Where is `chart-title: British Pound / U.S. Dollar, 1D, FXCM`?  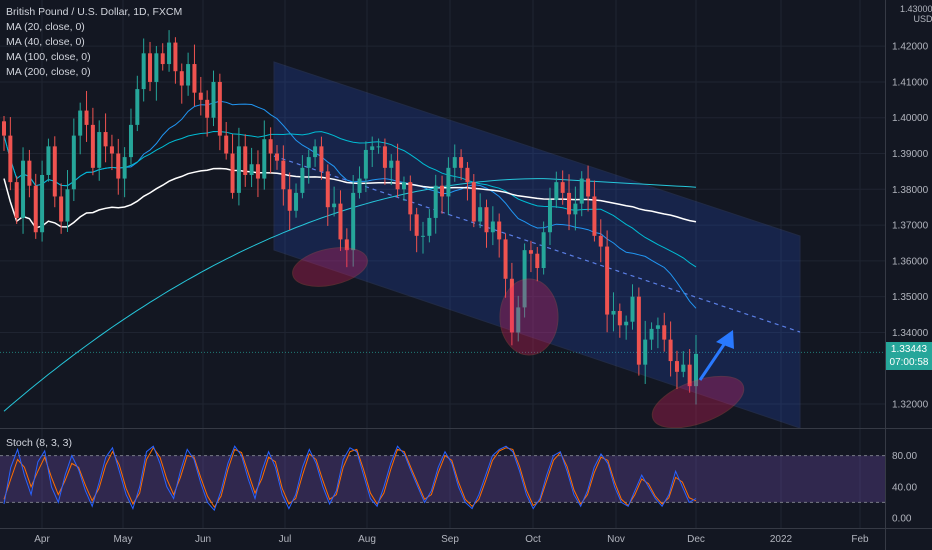 chart-title: British Pound / U.S. Dollar, 1D, FXCM is located at coordinates (94, 12).